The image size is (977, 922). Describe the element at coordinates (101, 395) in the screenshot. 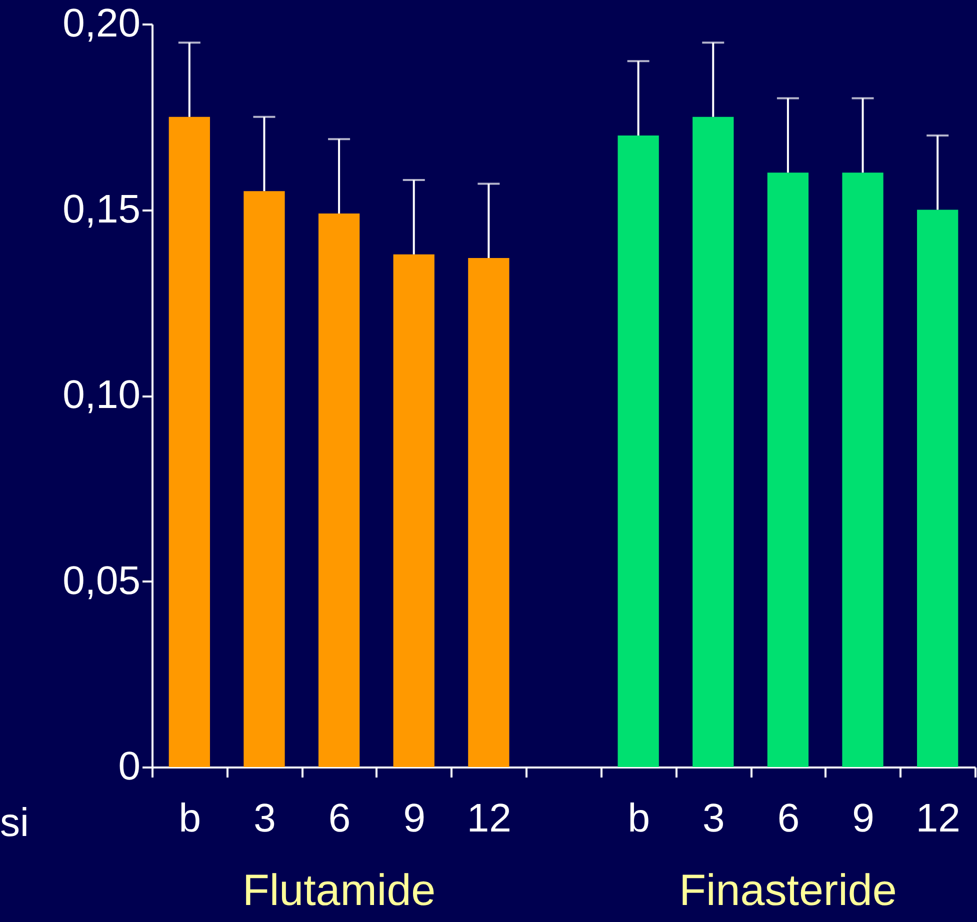

I see `y-tick-label: 0,10` at that location.